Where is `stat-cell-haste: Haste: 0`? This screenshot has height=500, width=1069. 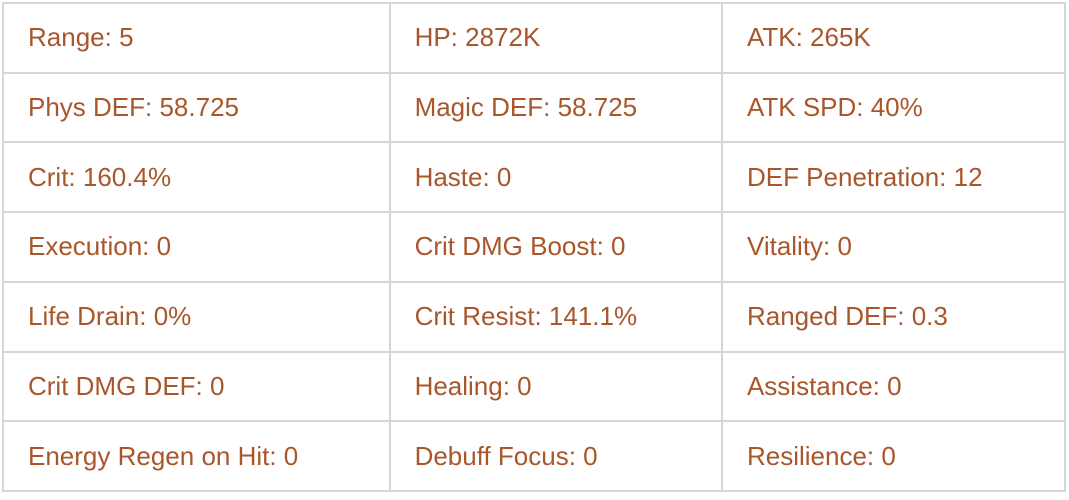
stat-cell-haste: Haste: 0 is located at coordinates (555, 177).